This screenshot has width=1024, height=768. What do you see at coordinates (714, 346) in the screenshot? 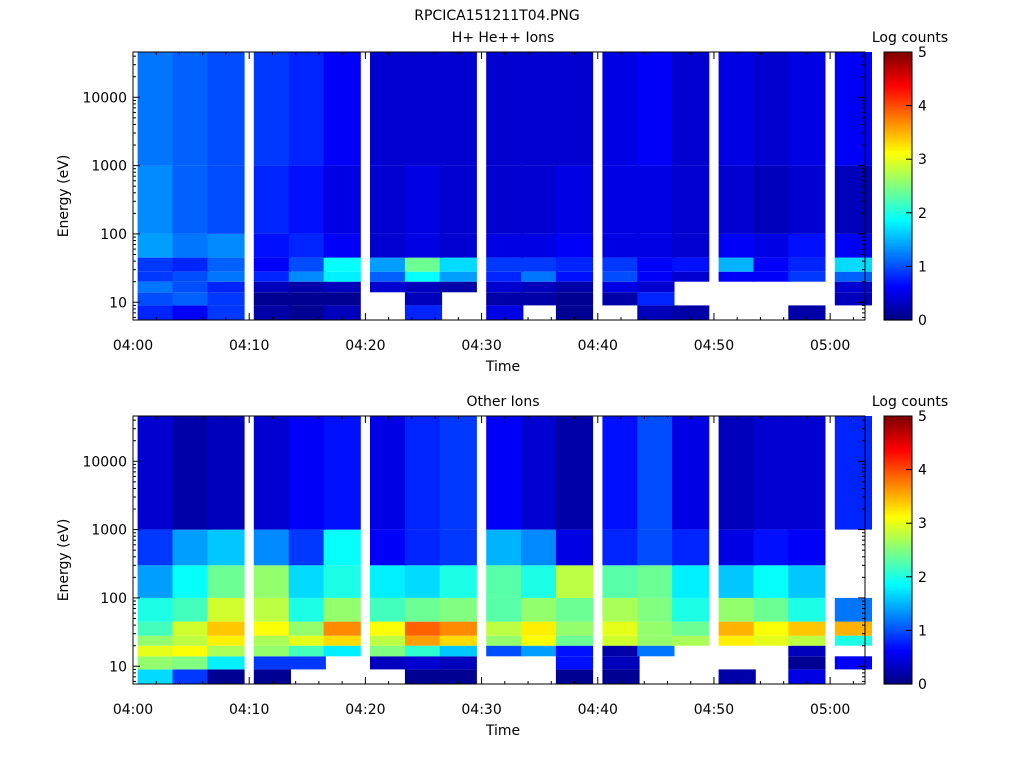
I see `x-tick-label: 04:50` at bounding box center [714, 346].